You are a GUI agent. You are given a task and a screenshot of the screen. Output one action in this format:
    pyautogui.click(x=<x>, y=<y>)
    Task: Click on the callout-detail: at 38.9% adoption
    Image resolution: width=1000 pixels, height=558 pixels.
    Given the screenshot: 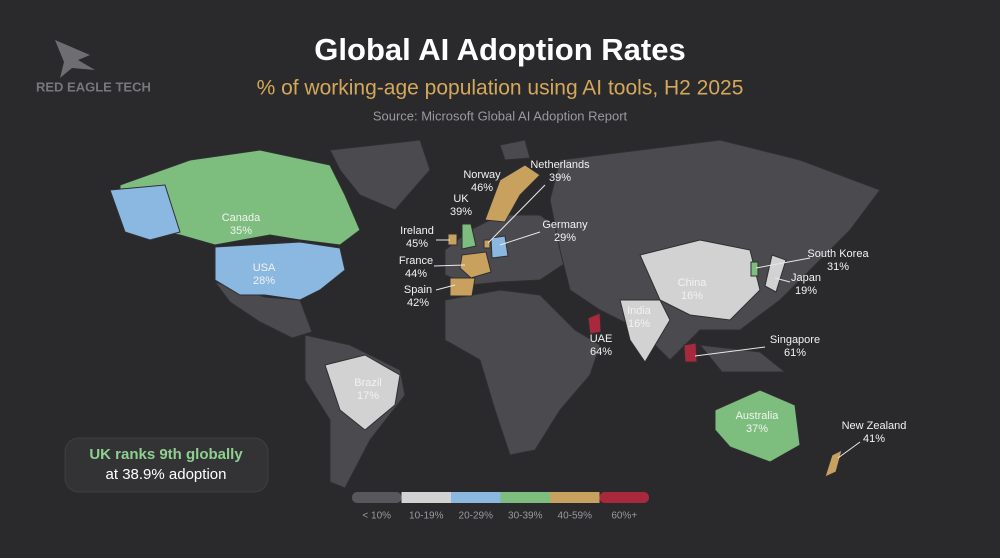 What is the action you would take?
    pyautogui.click(x=166, y=474)
    